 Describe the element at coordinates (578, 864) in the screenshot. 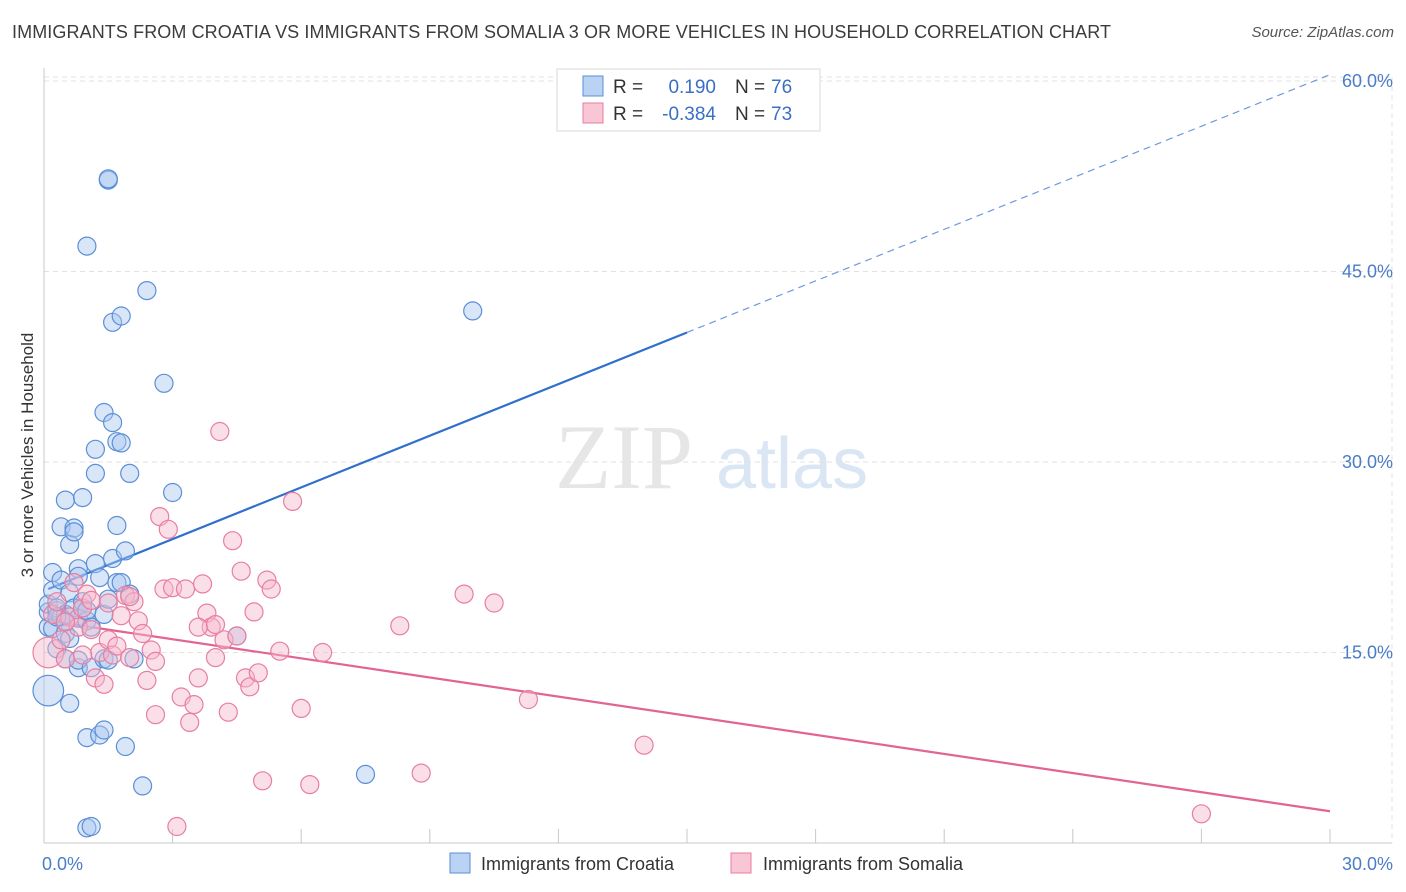

I see `bottom-legend-croatia-label: Immigrants from Croatia` at that location.